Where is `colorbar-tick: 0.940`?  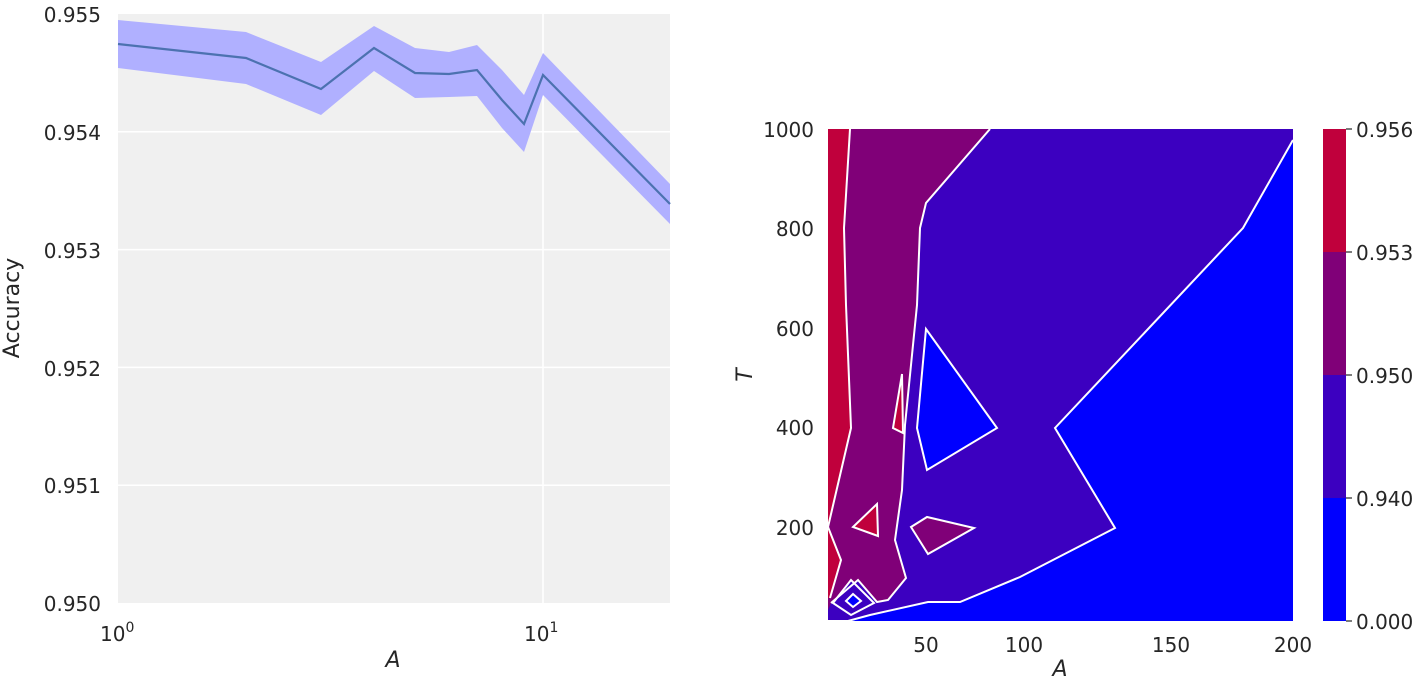
colorbar-tick: 0.940 is located at coordinates (1384, 499).